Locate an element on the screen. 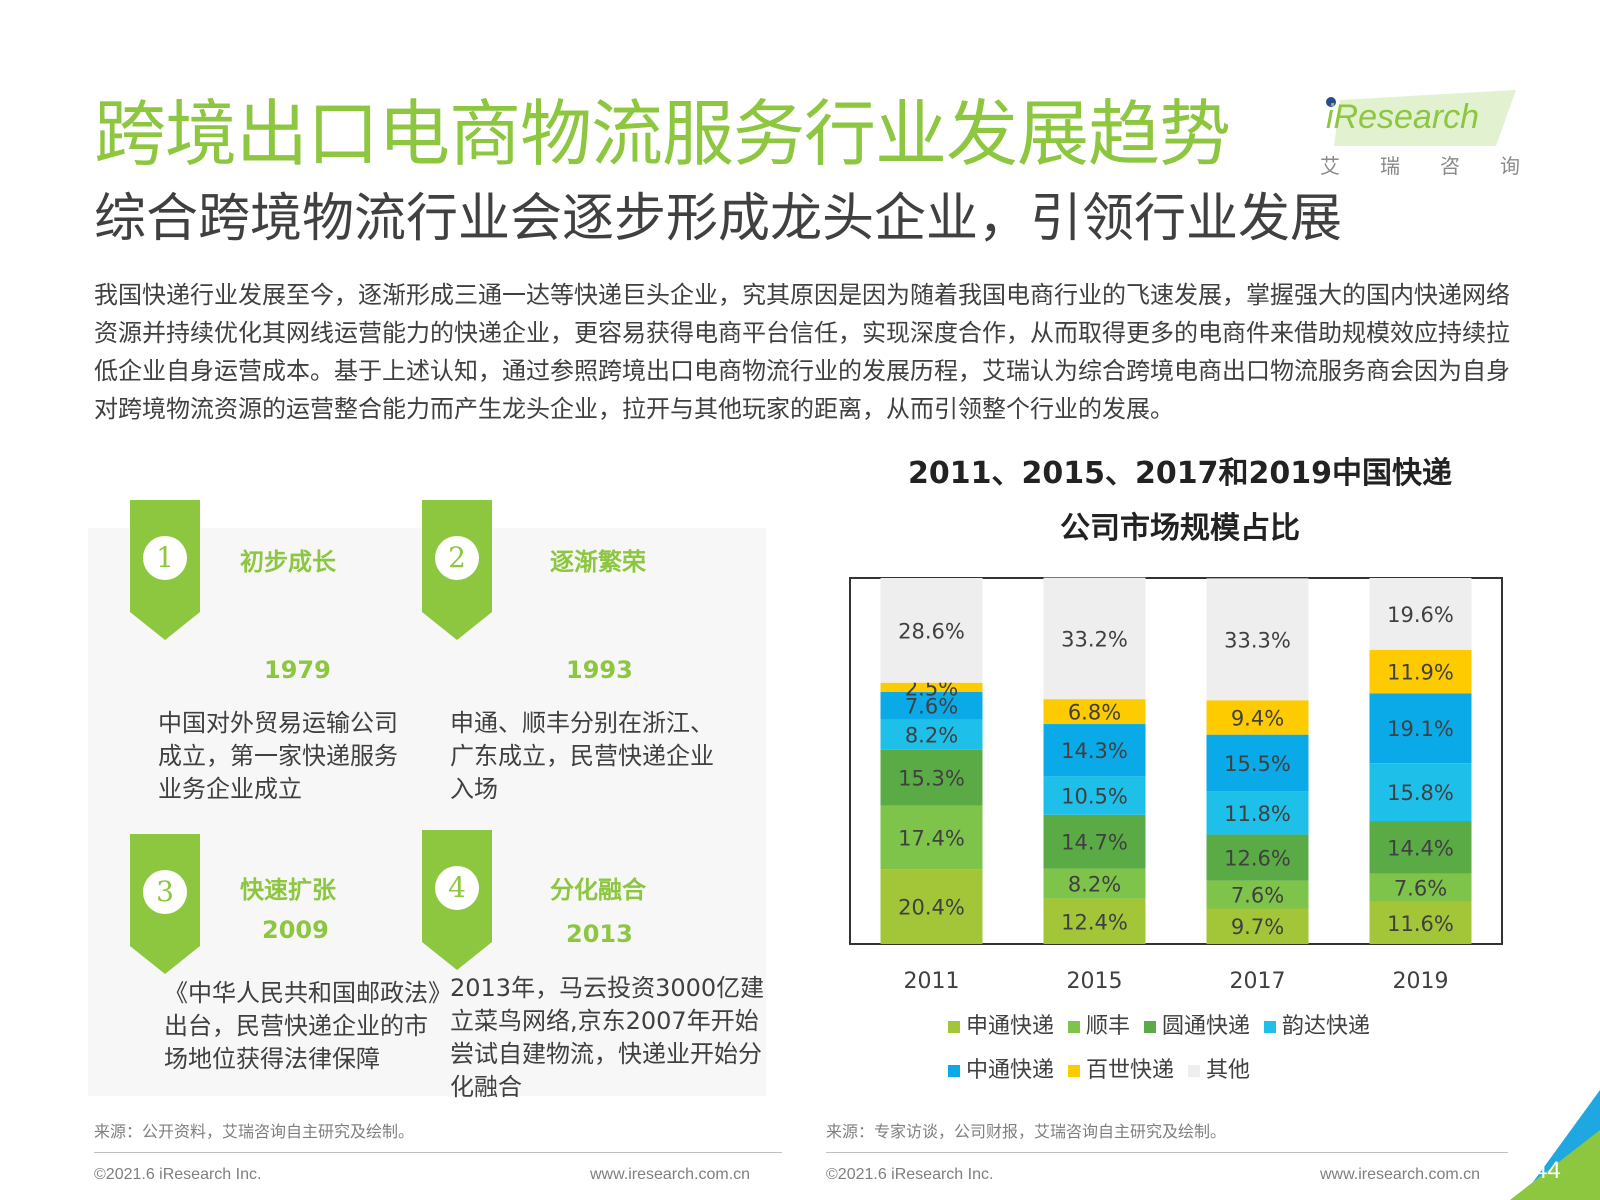 The image size is (1600, 1200). data-label: 8.2% is located at coordinates (1094, 885).